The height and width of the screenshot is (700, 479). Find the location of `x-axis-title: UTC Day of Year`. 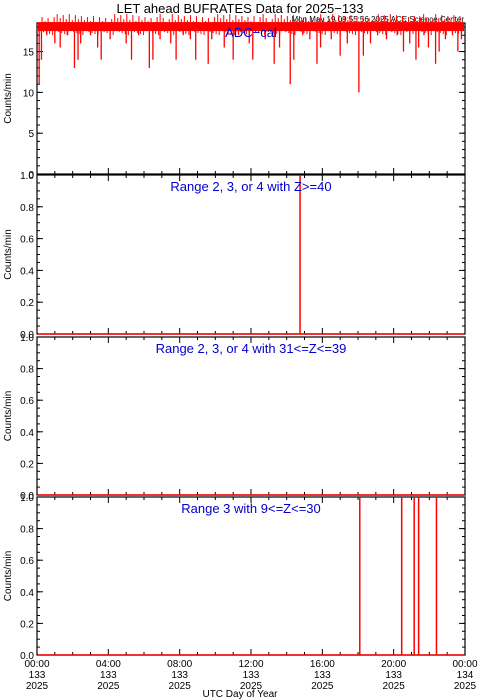

x-axis-title: UTC Day of Year is located at coordinates (240, 694).